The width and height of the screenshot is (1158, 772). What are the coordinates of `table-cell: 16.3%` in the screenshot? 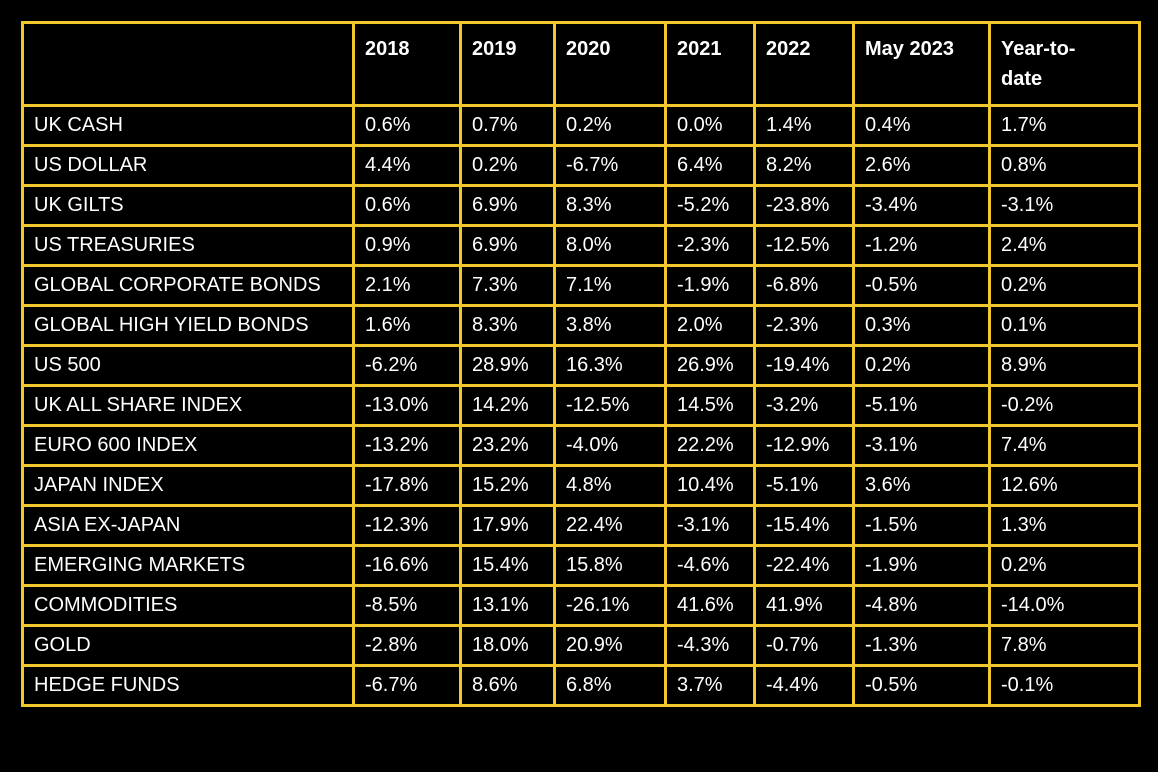 It's located at (610, 365).